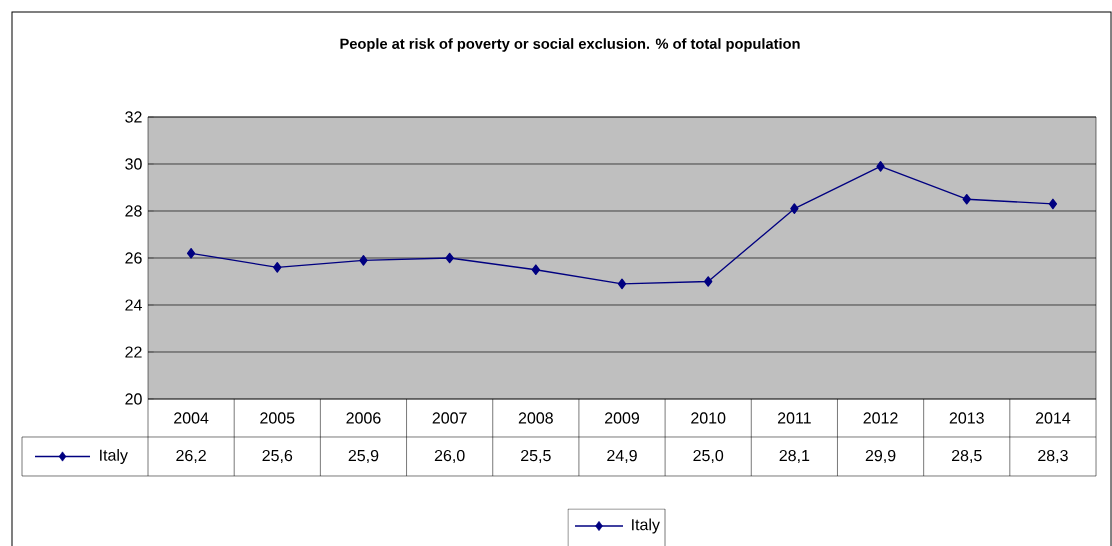  What do you see at coordinates (708, 418) in the screenshot?
I see `x-tick-label: 2010` at bounding box center [708, 418].